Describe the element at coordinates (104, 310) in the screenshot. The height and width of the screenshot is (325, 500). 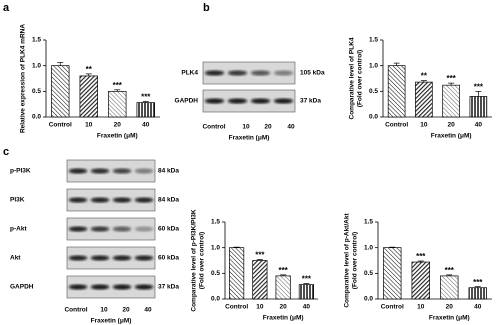
I see `blot-lane-label: 10` at that location.